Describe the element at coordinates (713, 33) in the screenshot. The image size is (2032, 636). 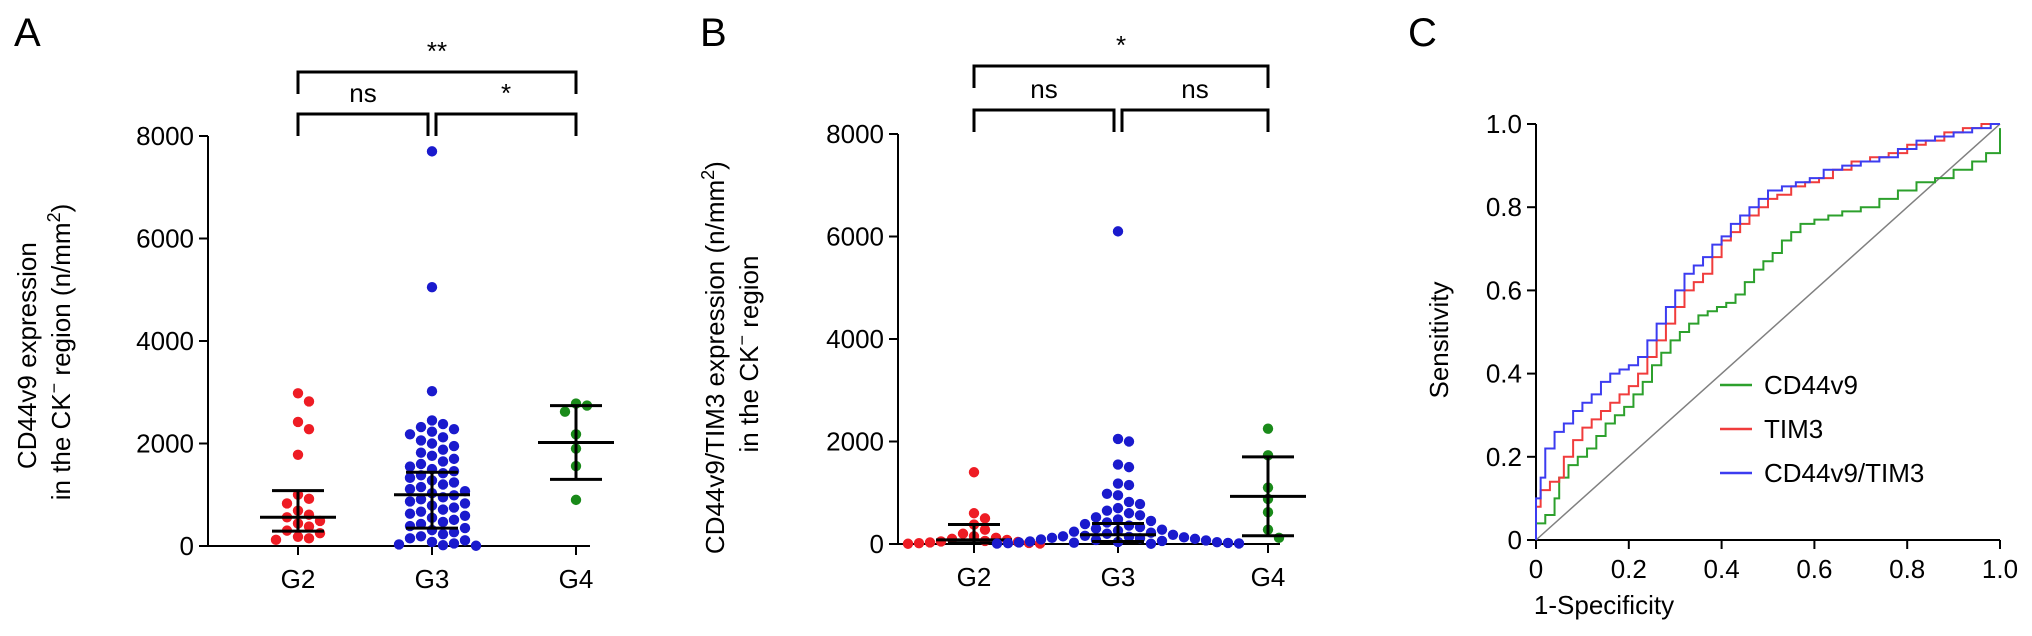
I see `panel-letter-b: B` at that location.